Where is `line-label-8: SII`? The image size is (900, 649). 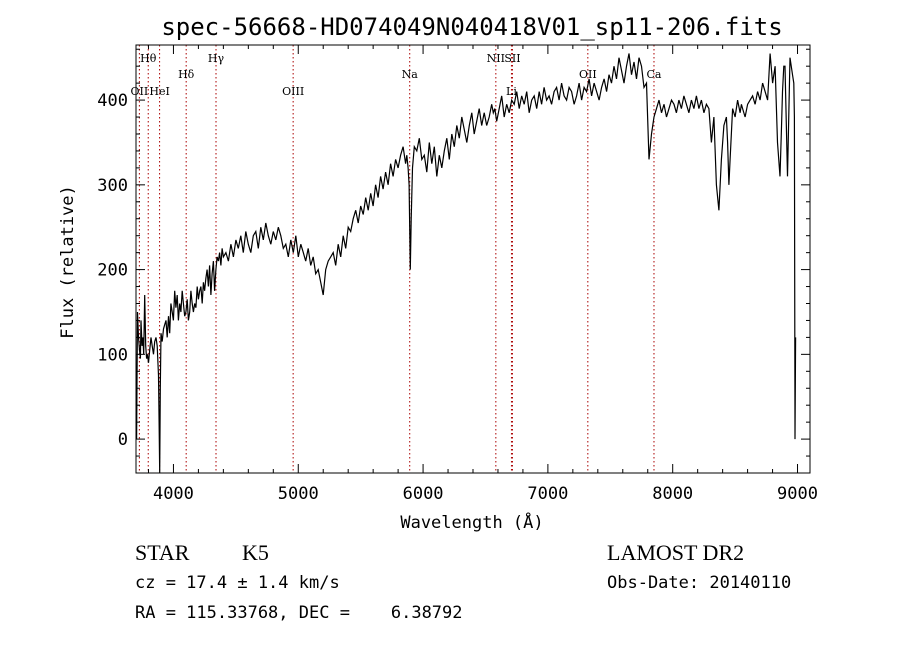 line-label-8: SII is located at coordinates (512, 58).